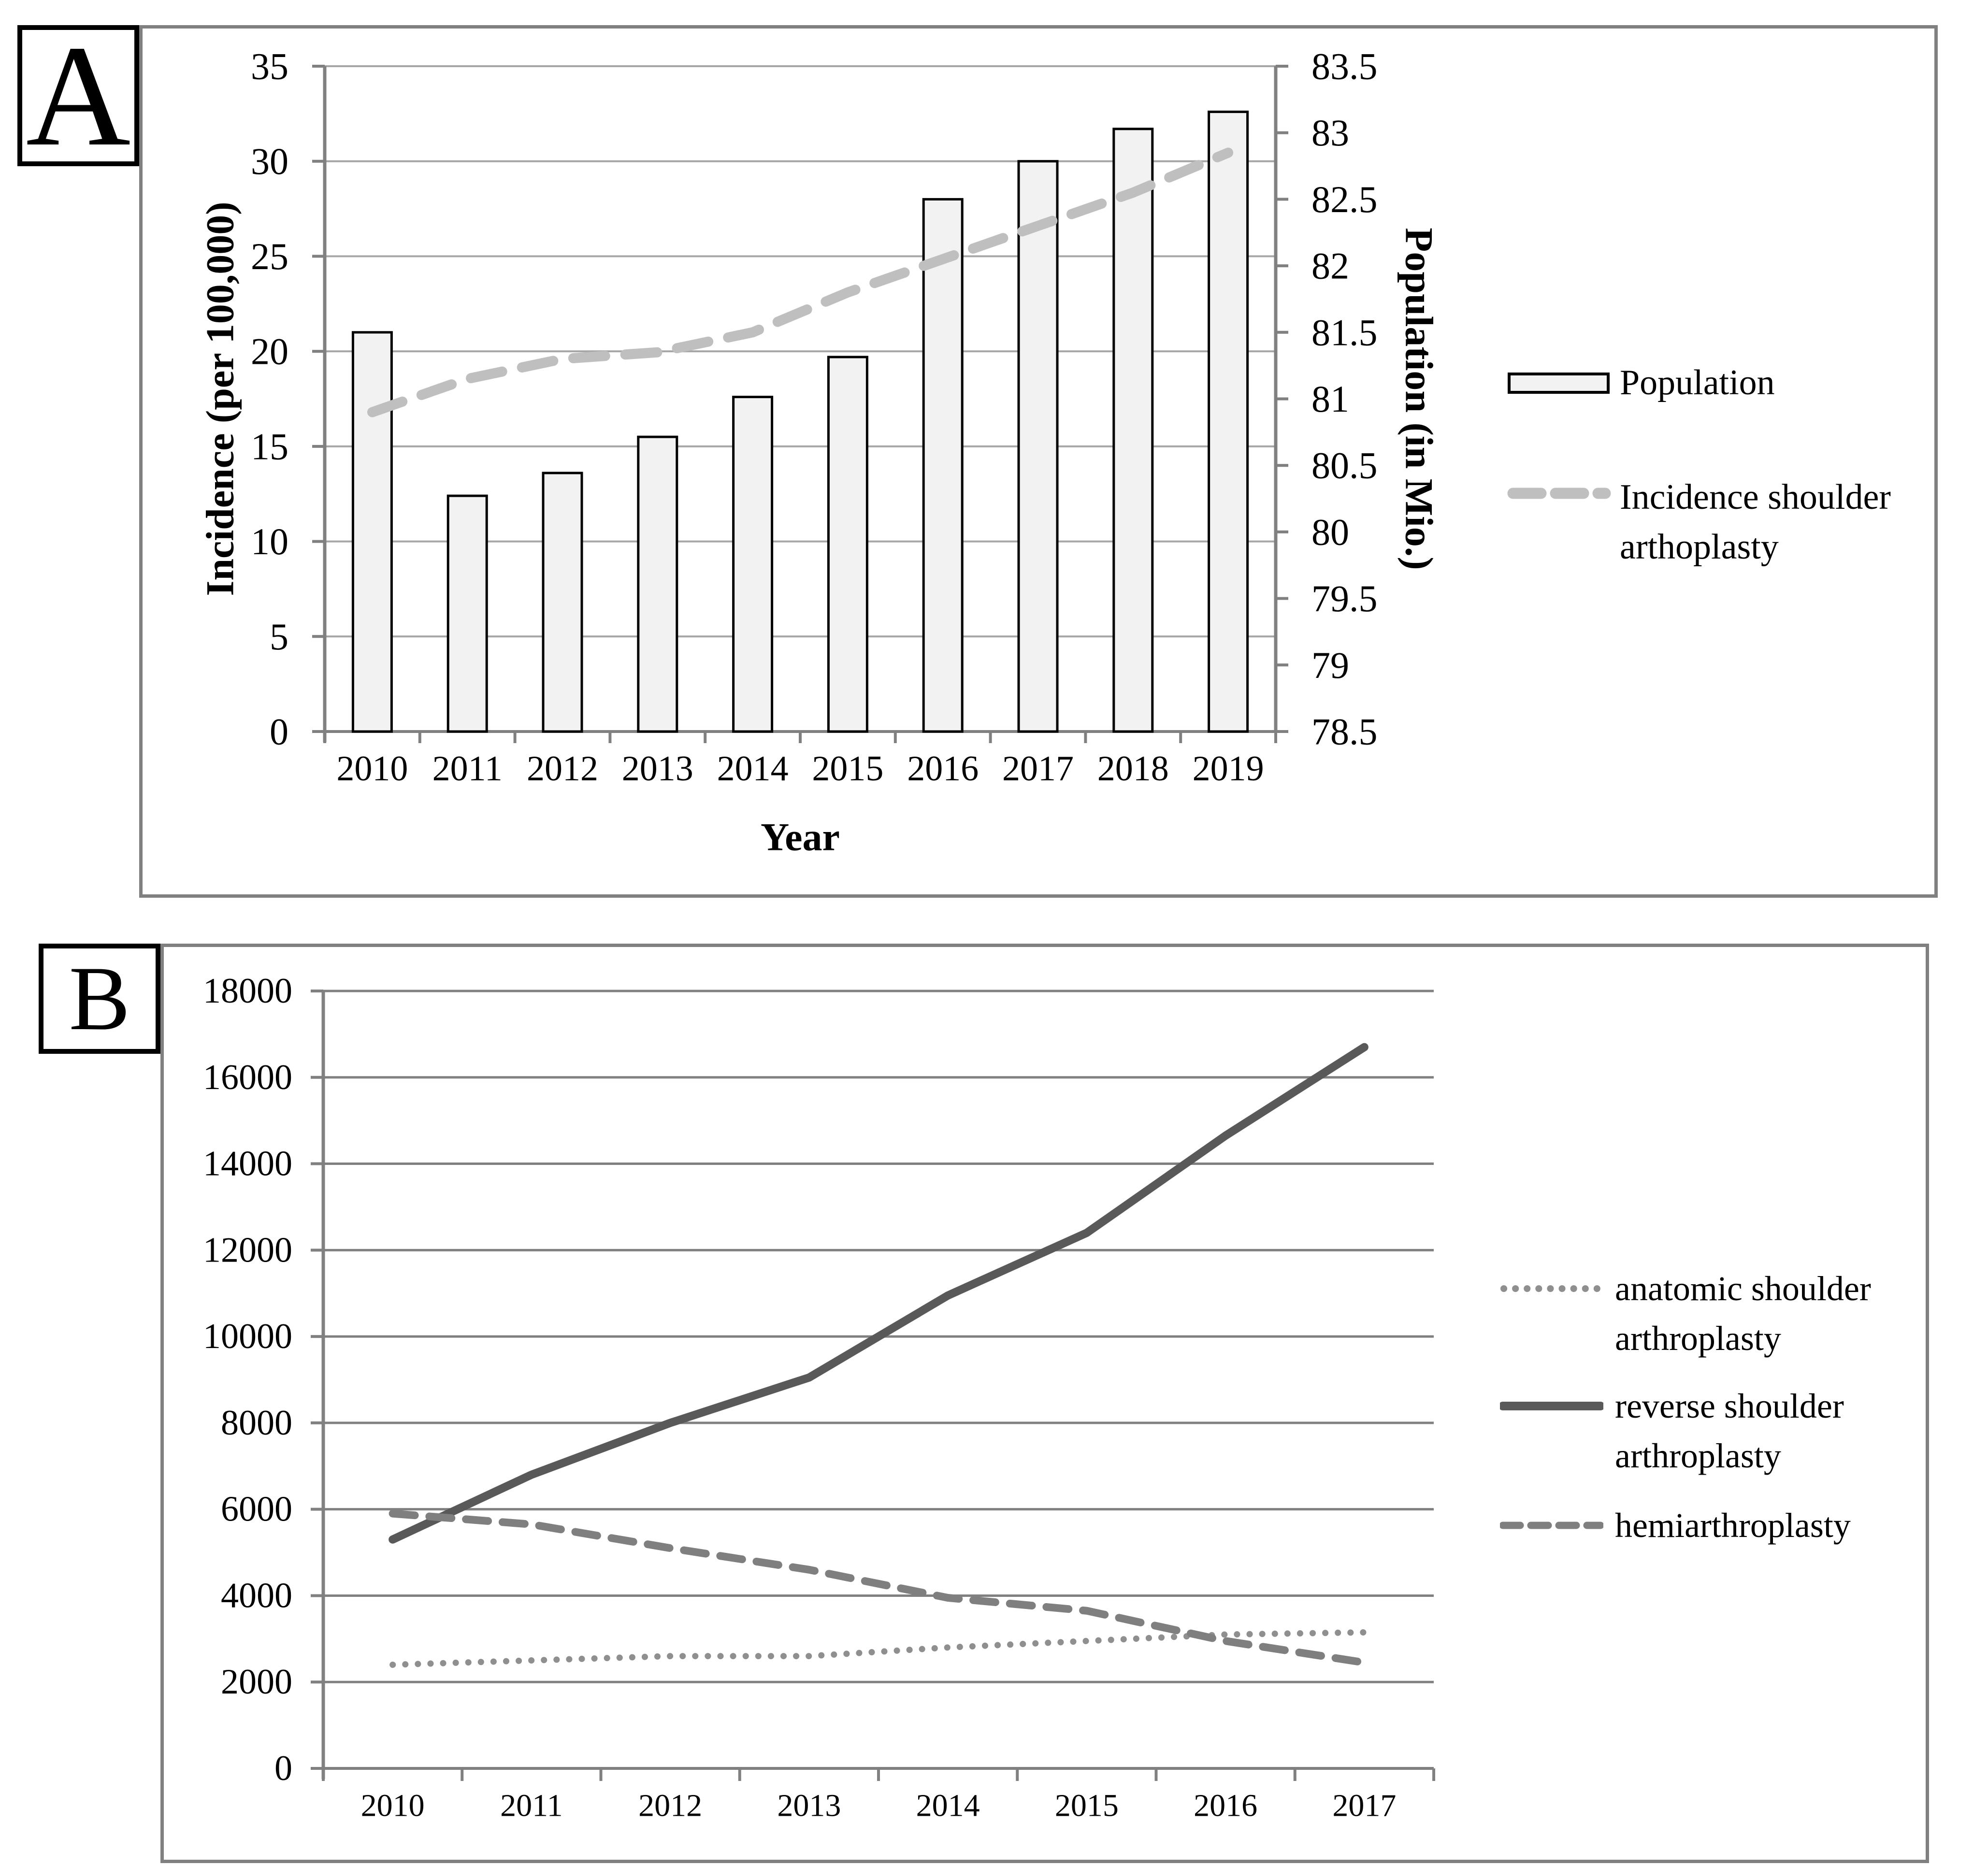 The image size is (1988, 1866). What do you see at coordinates (800, 837) in the screenshot?
I see `x-axis-title: Year` at bounding box center [800, 837].